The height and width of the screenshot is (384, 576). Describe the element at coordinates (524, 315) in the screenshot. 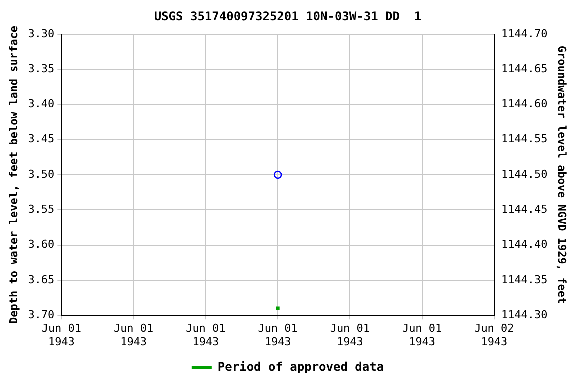

I see `y2-tick-label: 1144.30` at that location.